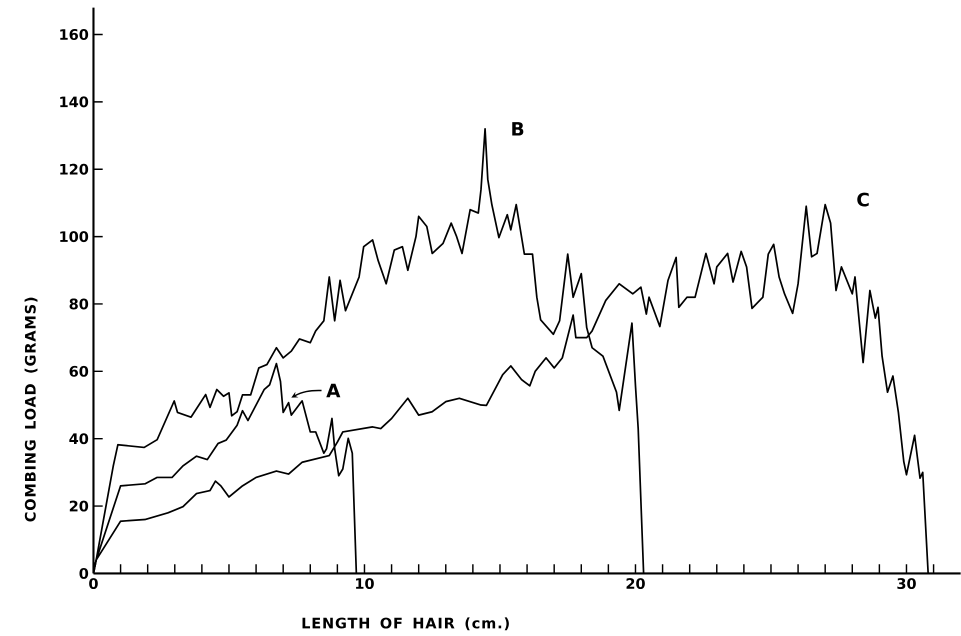  I want to click on y-tick-label: 80, so click(79, 304).